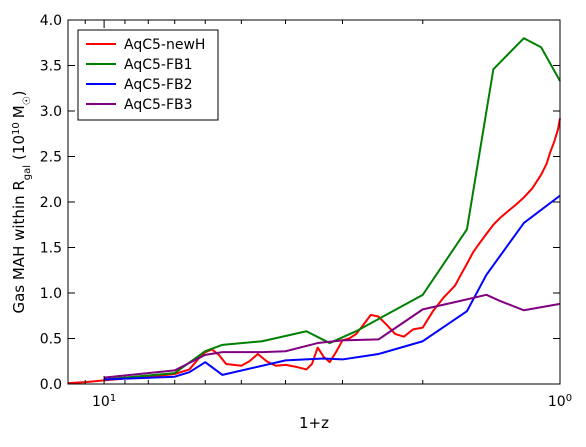  I want to click on x-tick-label: 10⁰, so click(560, 402).